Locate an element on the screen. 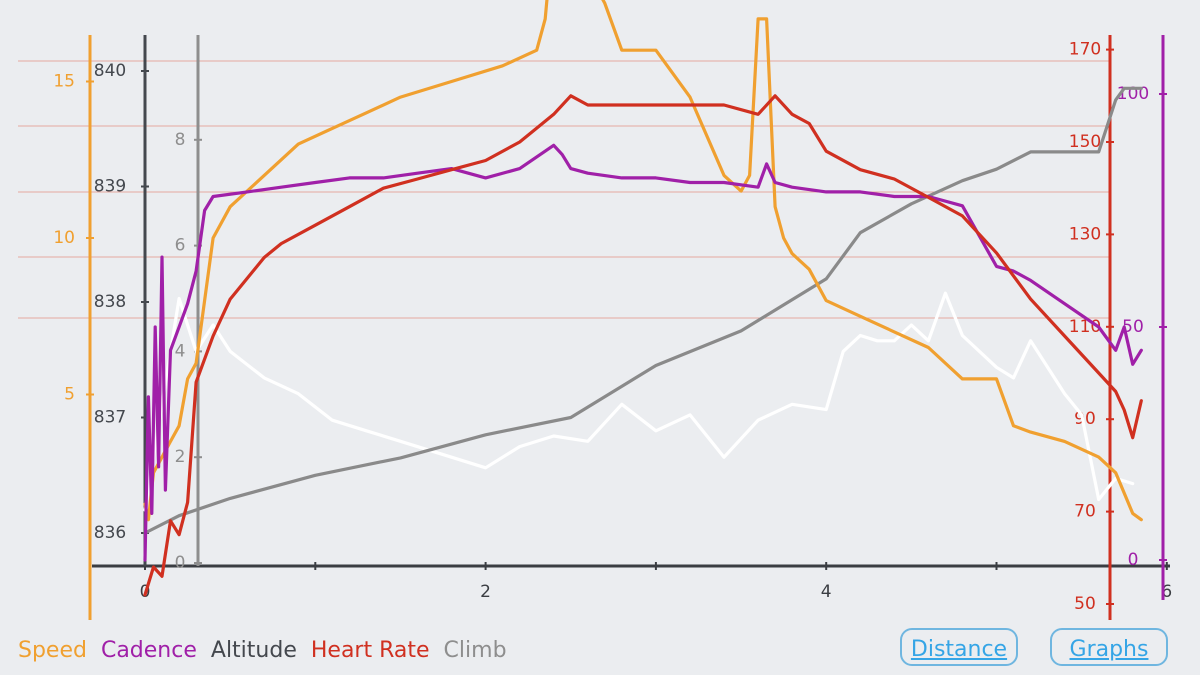  climb-tick-label: 2 is located at coordinates (180, 457).